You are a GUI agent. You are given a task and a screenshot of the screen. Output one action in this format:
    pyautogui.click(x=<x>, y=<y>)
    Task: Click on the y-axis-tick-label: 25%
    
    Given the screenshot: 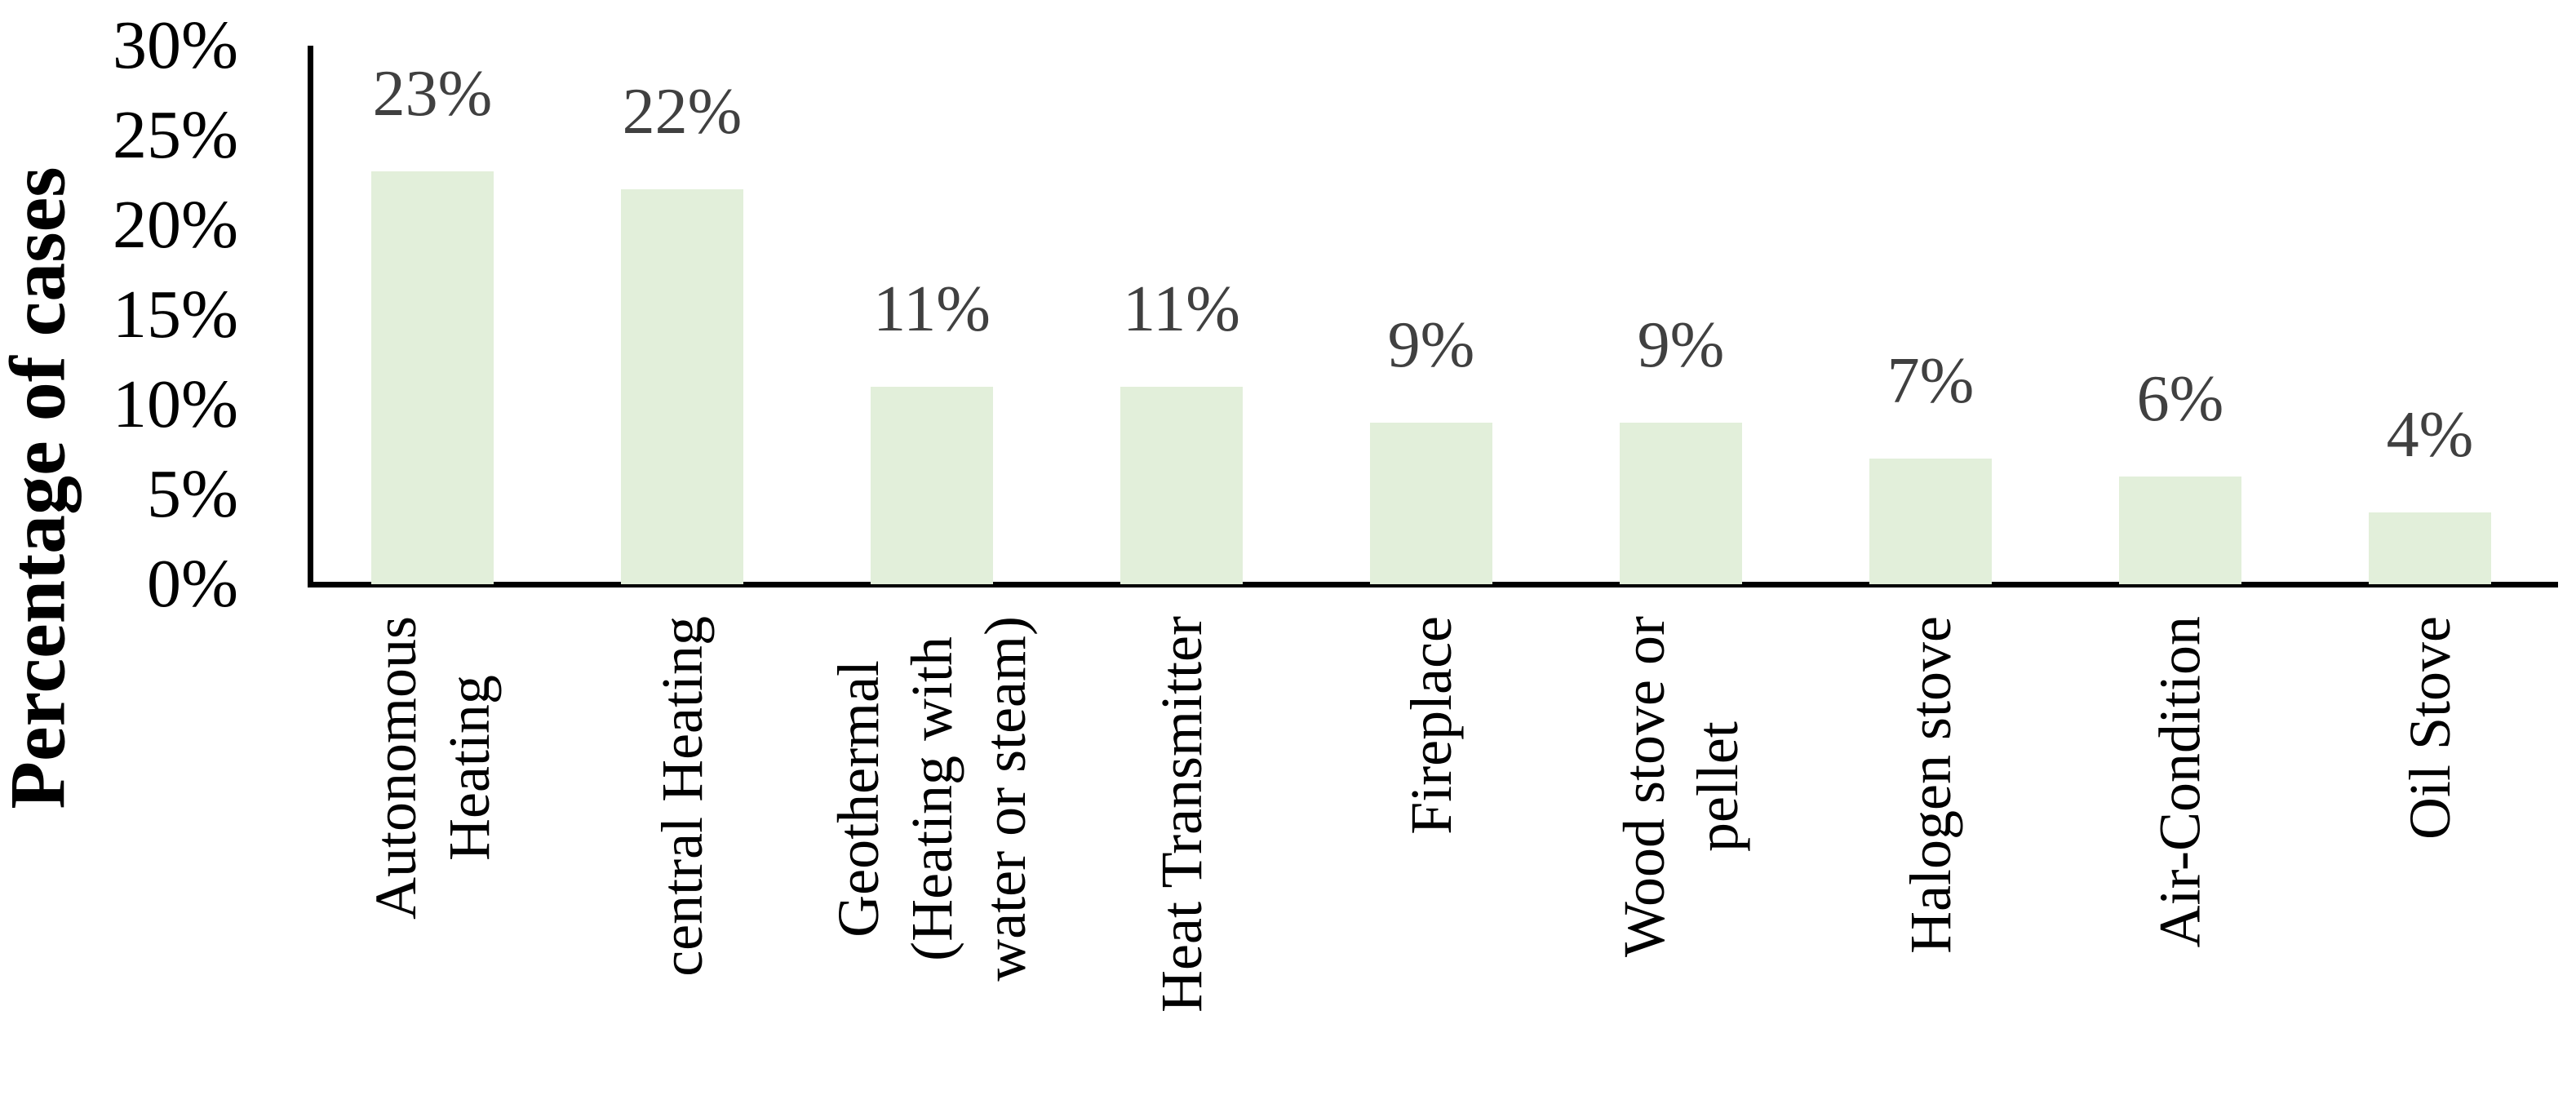 What is the action you would take?
    pyautogui.click(x=175, y=135)
    